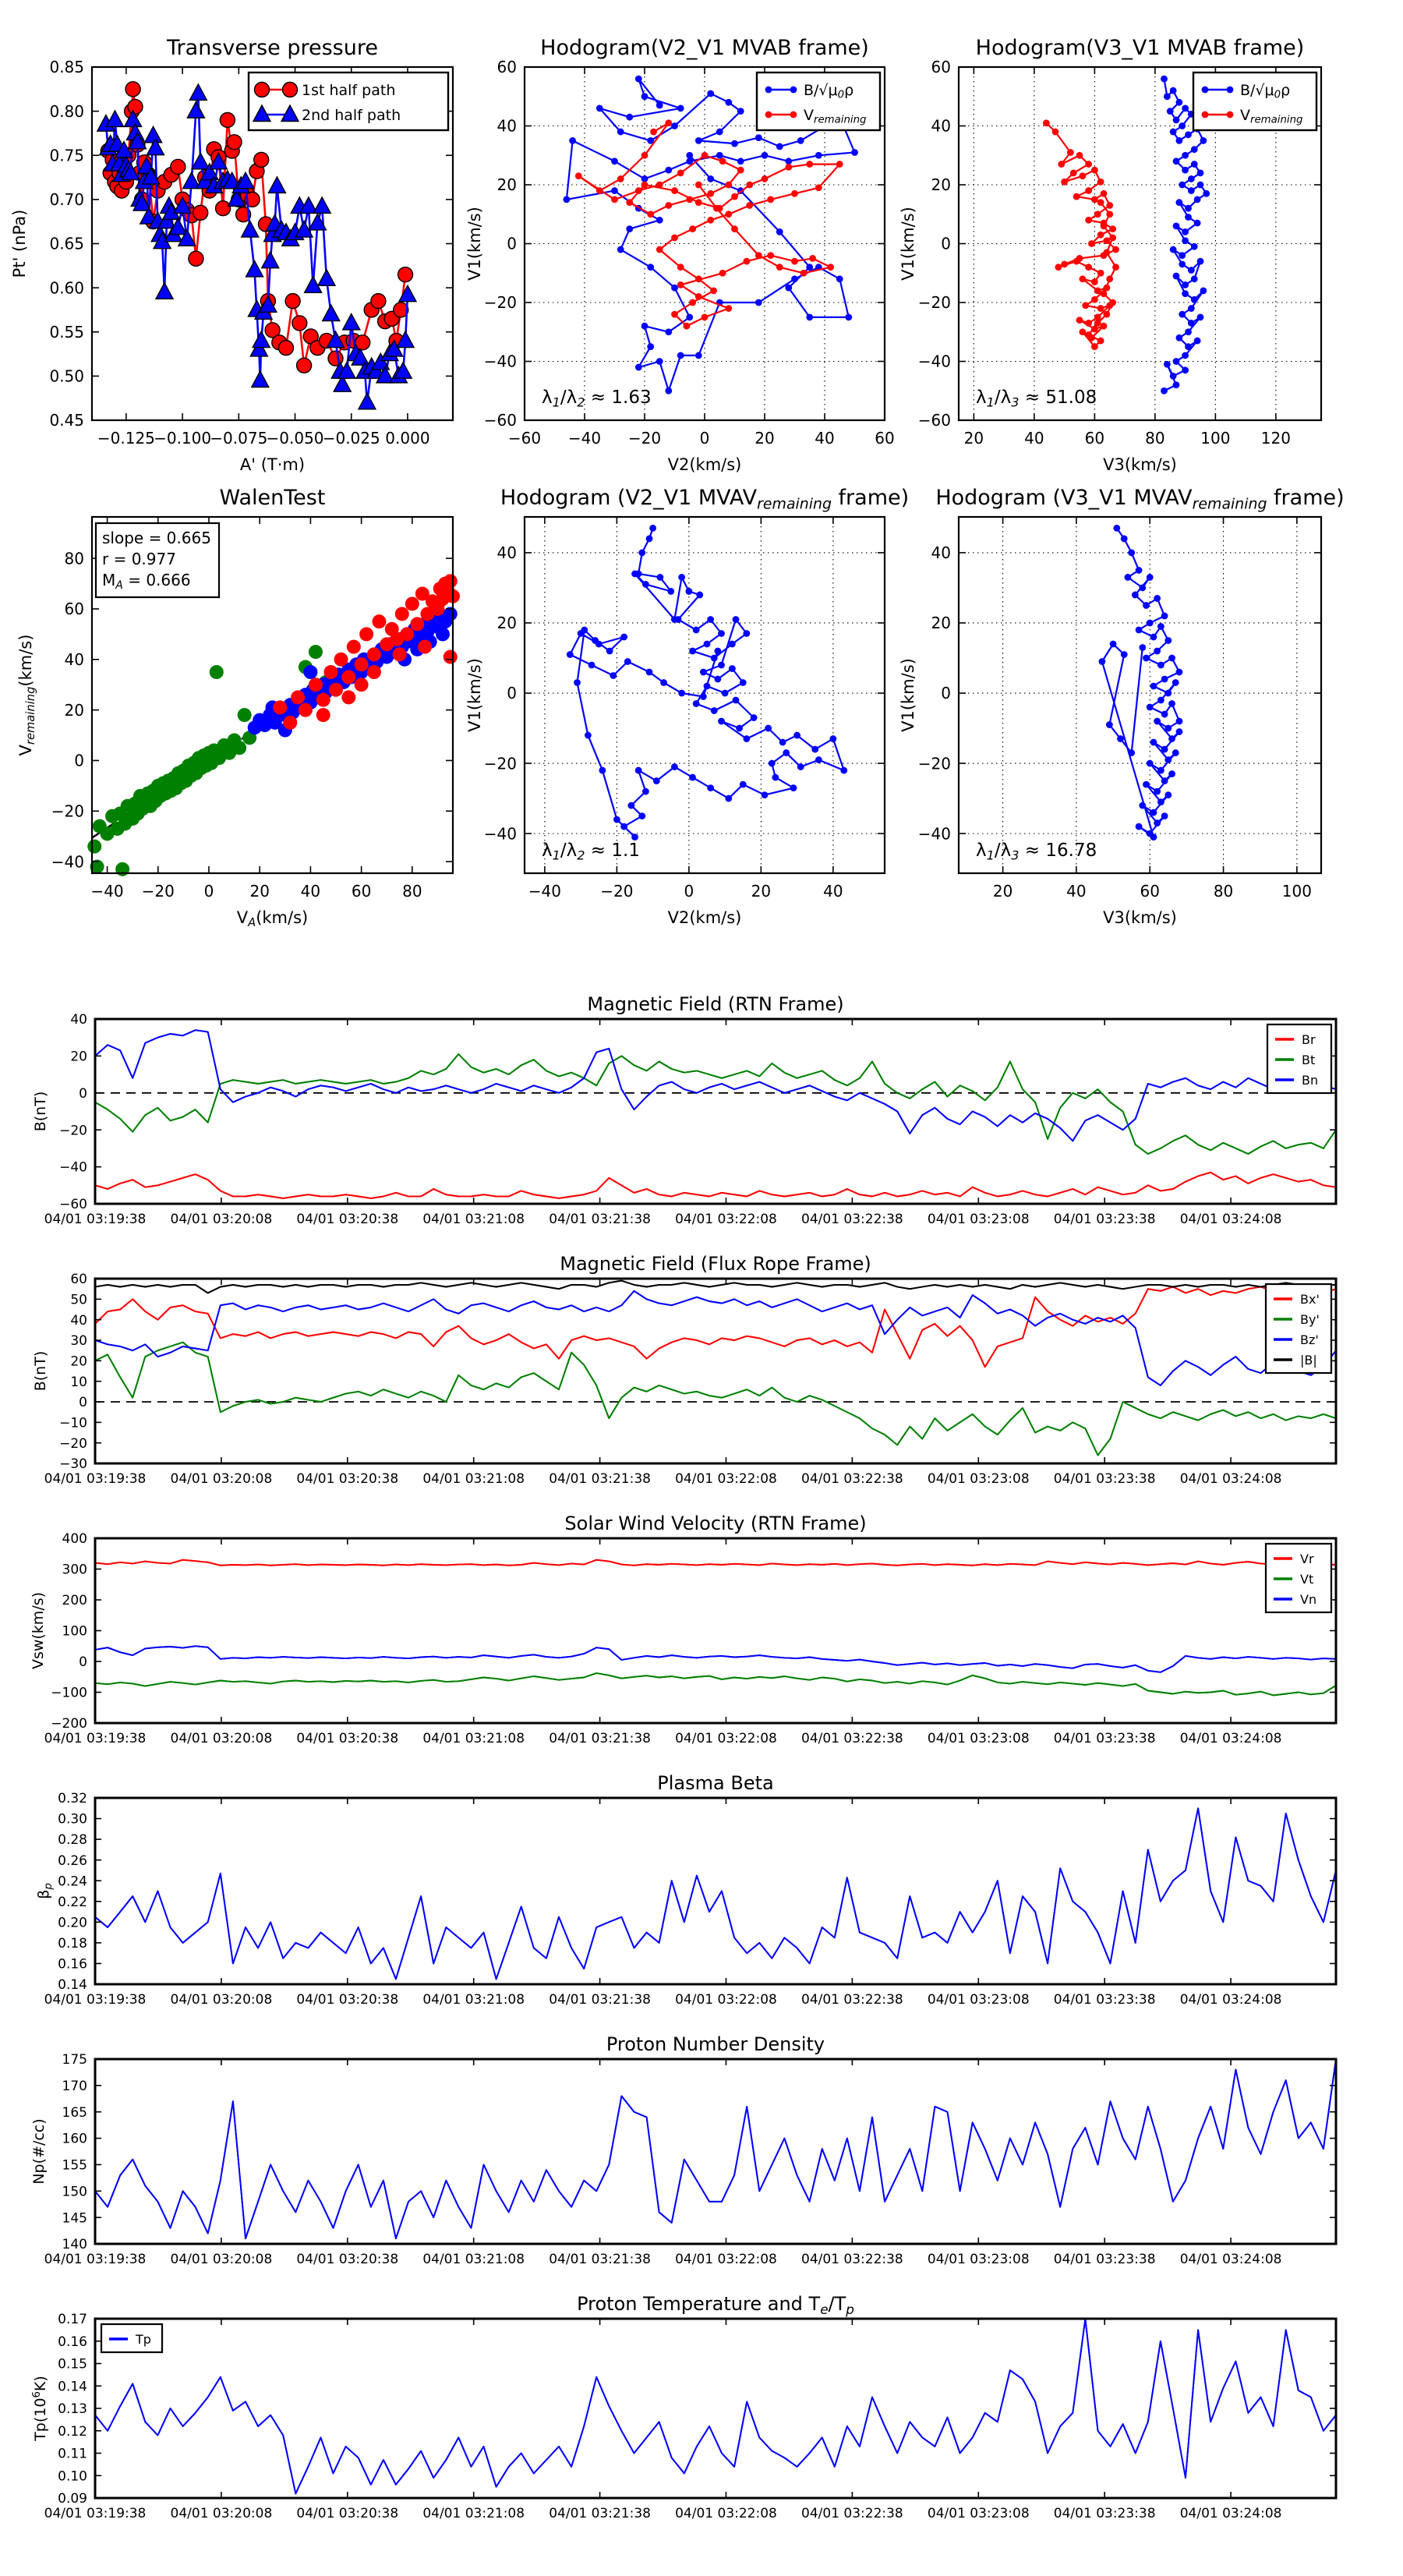  Describe the element at coordinates (715, 2149) in the screenshot. I see `proton-density-series-Np` at that location.